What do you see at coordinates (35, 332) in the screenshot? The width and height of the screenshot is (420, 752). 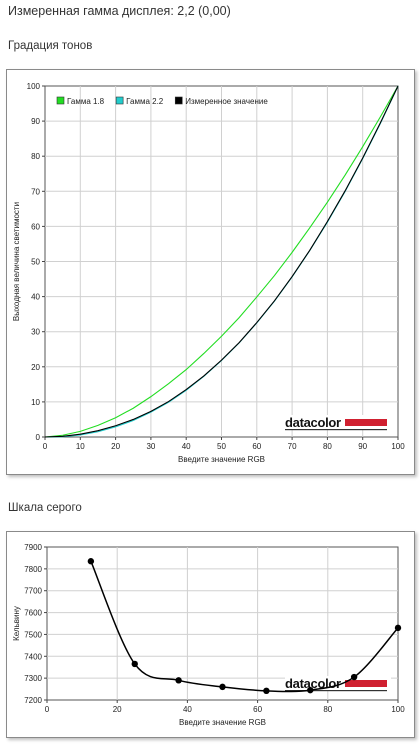 I see `y-tick-label: 30` at bounding box center [35, 332].